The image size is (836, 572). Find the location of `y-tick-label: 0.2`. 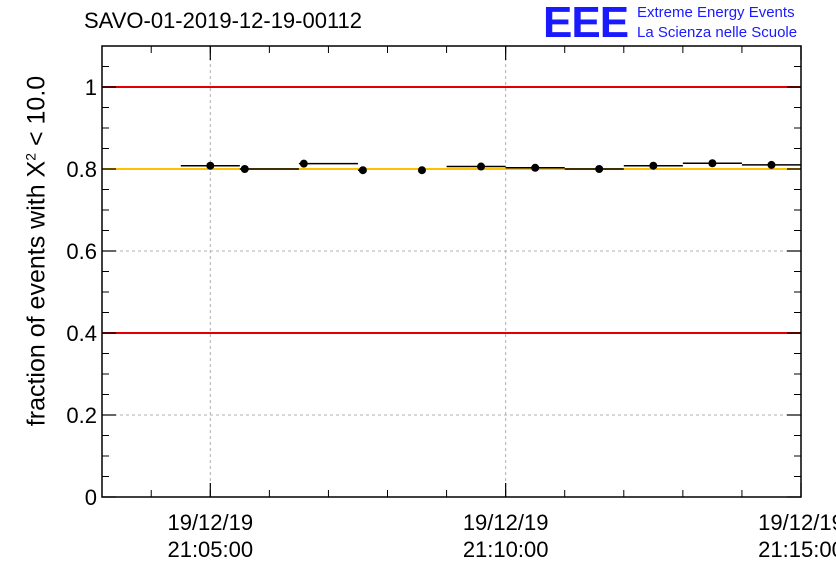

y-tick-label: 0.2 is located at coordinates (81, 415).